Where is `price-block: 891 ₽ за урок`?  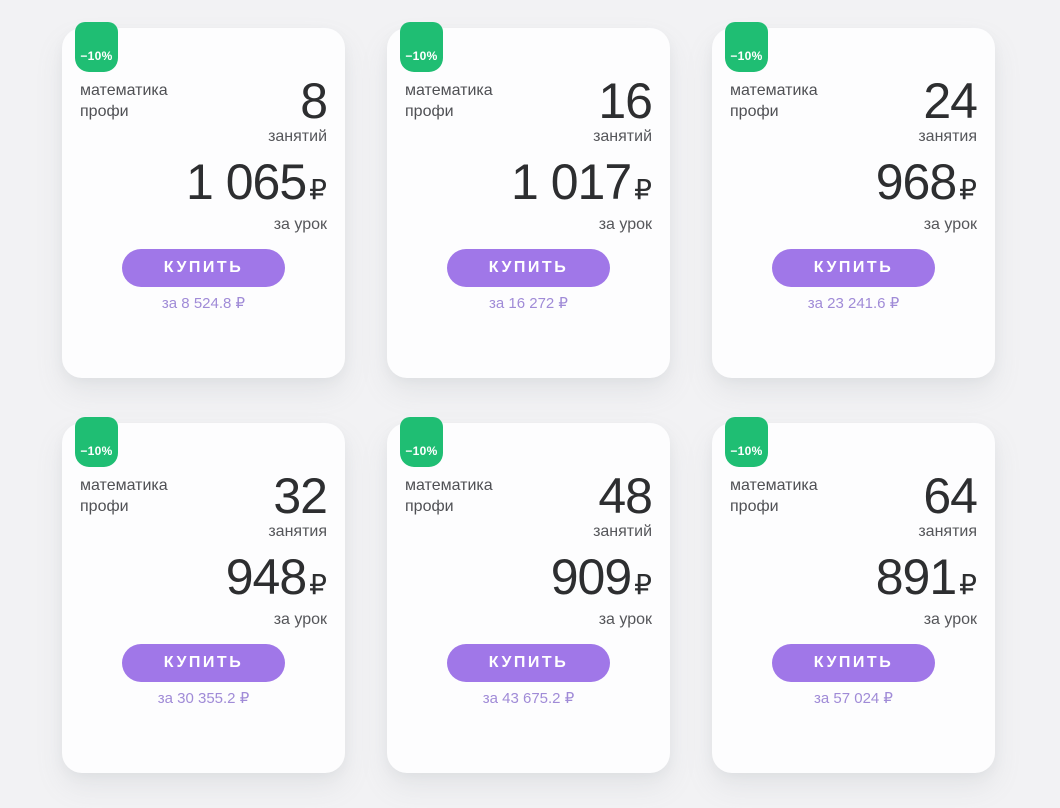 price-block: 891 ₽ за урок is located at coordinates (926, 590).